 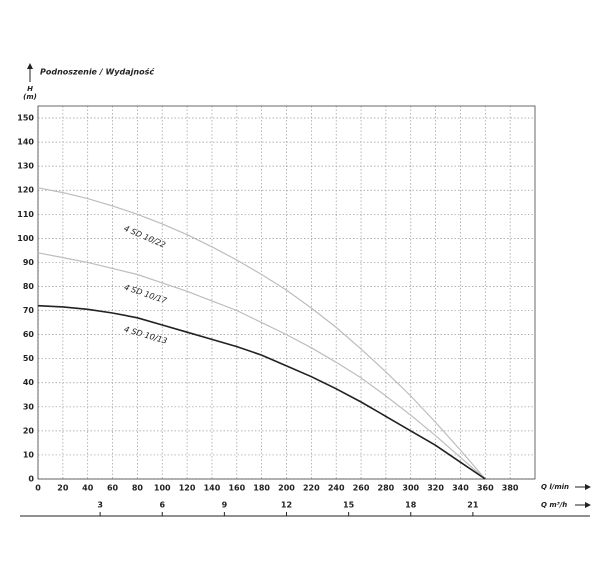 I want to click on x-tick-label: 240, so click(x=336, y=488).